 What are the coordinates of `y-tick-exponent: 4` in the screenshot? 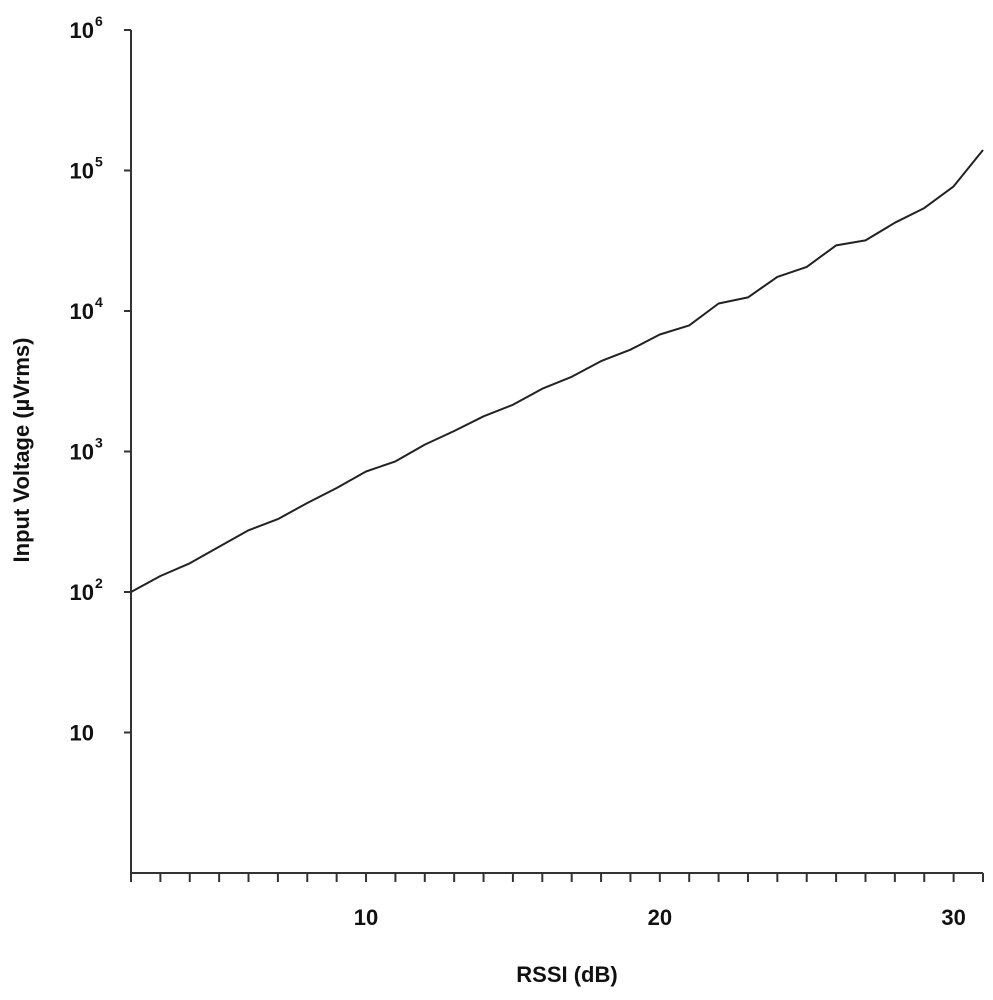 It's located at (99, 302).